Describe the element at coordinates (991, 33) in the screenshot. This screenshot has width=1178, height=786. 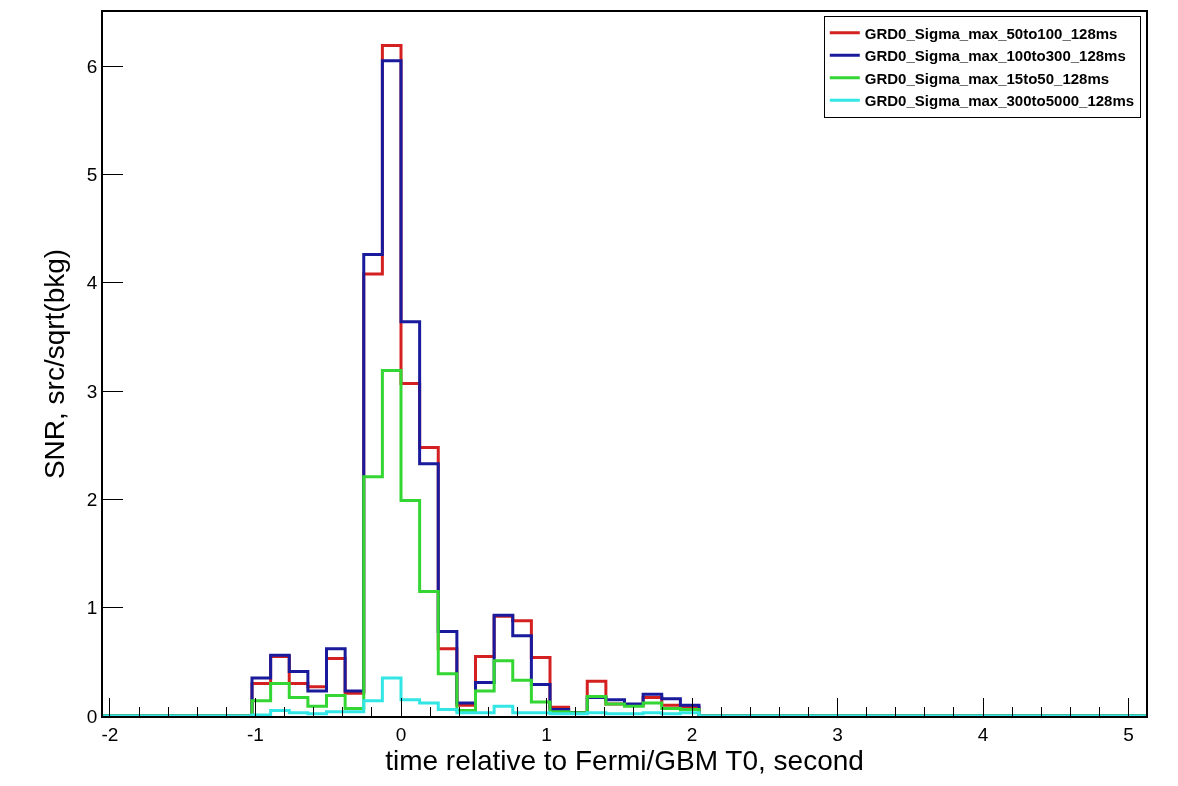
I see `legend-label: GRD0_Sigma_max_50to100_128ms` at that location.